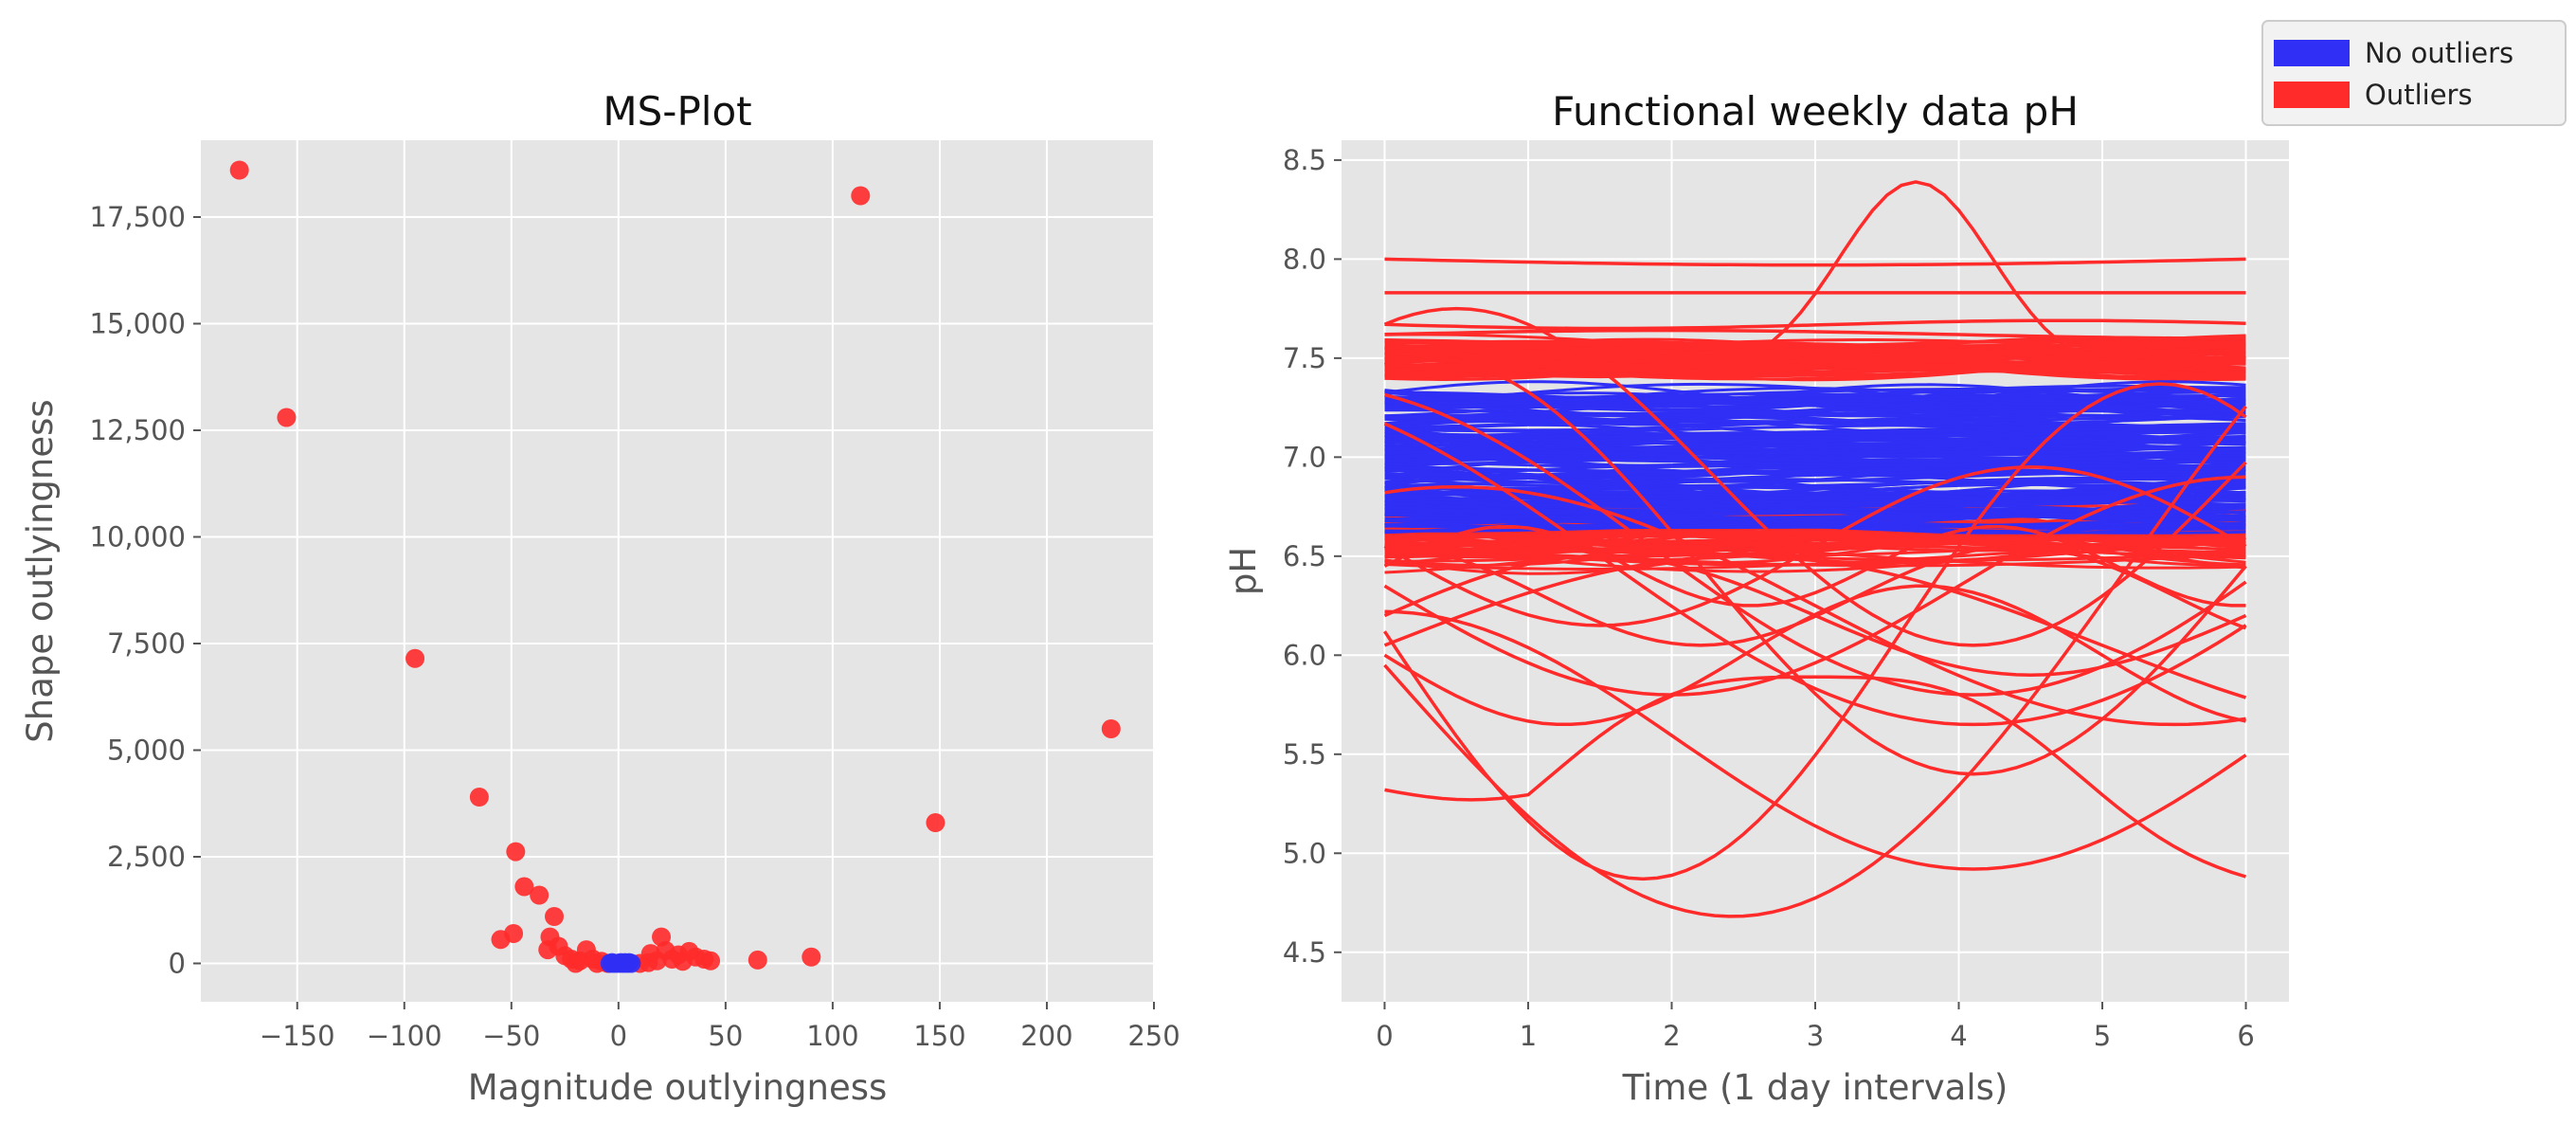 This screenshot has height=1125, width=2576. What do you see at coordinates (138, 324) in the screenshot?
I see `ms-plot-y-tick-label: 15,000` at bounding box center [138, 324].